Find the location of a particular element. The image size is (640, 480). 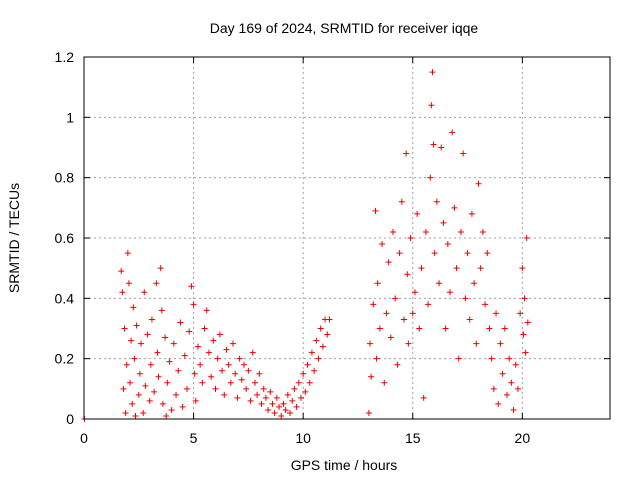

x-axis-label: GPS time / hours is located at coordinates (344, 465).